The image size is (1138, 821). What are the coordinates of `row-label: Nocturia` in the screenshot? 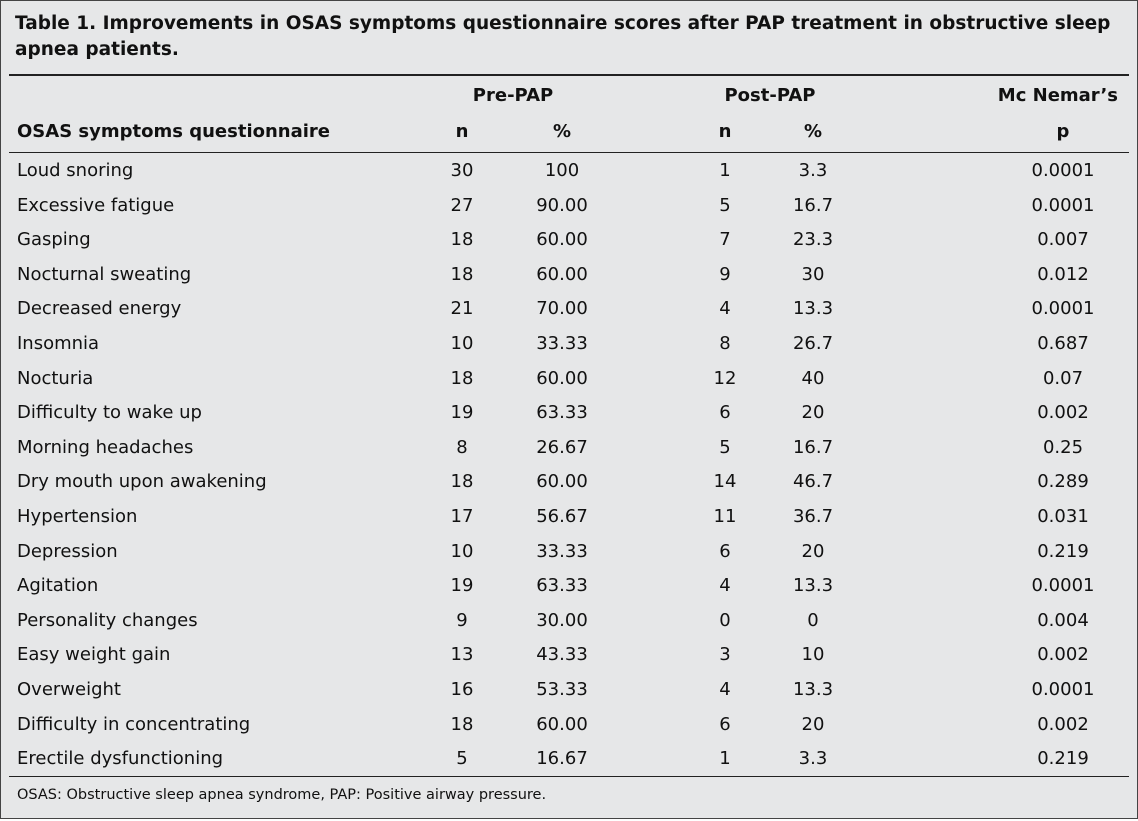 It's located at (55, 378).